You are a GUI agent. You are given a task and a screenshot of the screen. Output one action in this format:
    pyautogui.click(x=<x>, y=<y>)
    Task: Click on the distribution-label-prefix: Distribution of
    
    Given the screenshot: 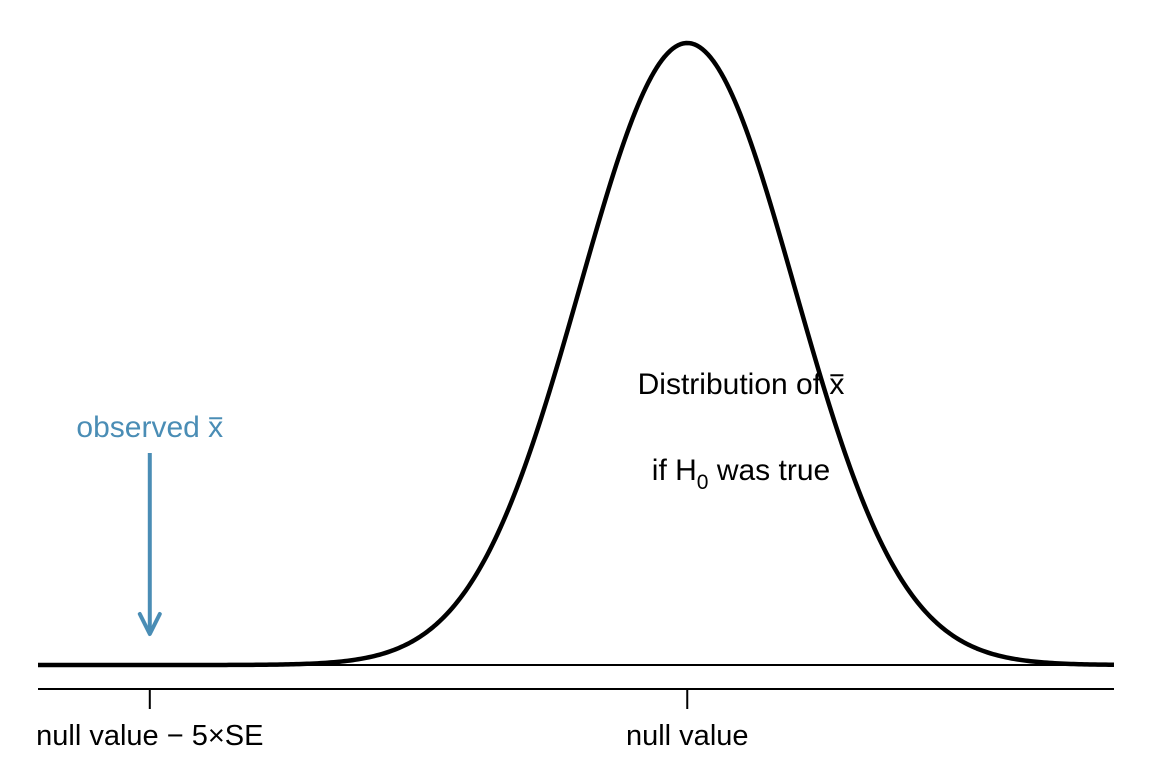 What is the action you would take?
    pyautogui.click(x=734, y=384)
    